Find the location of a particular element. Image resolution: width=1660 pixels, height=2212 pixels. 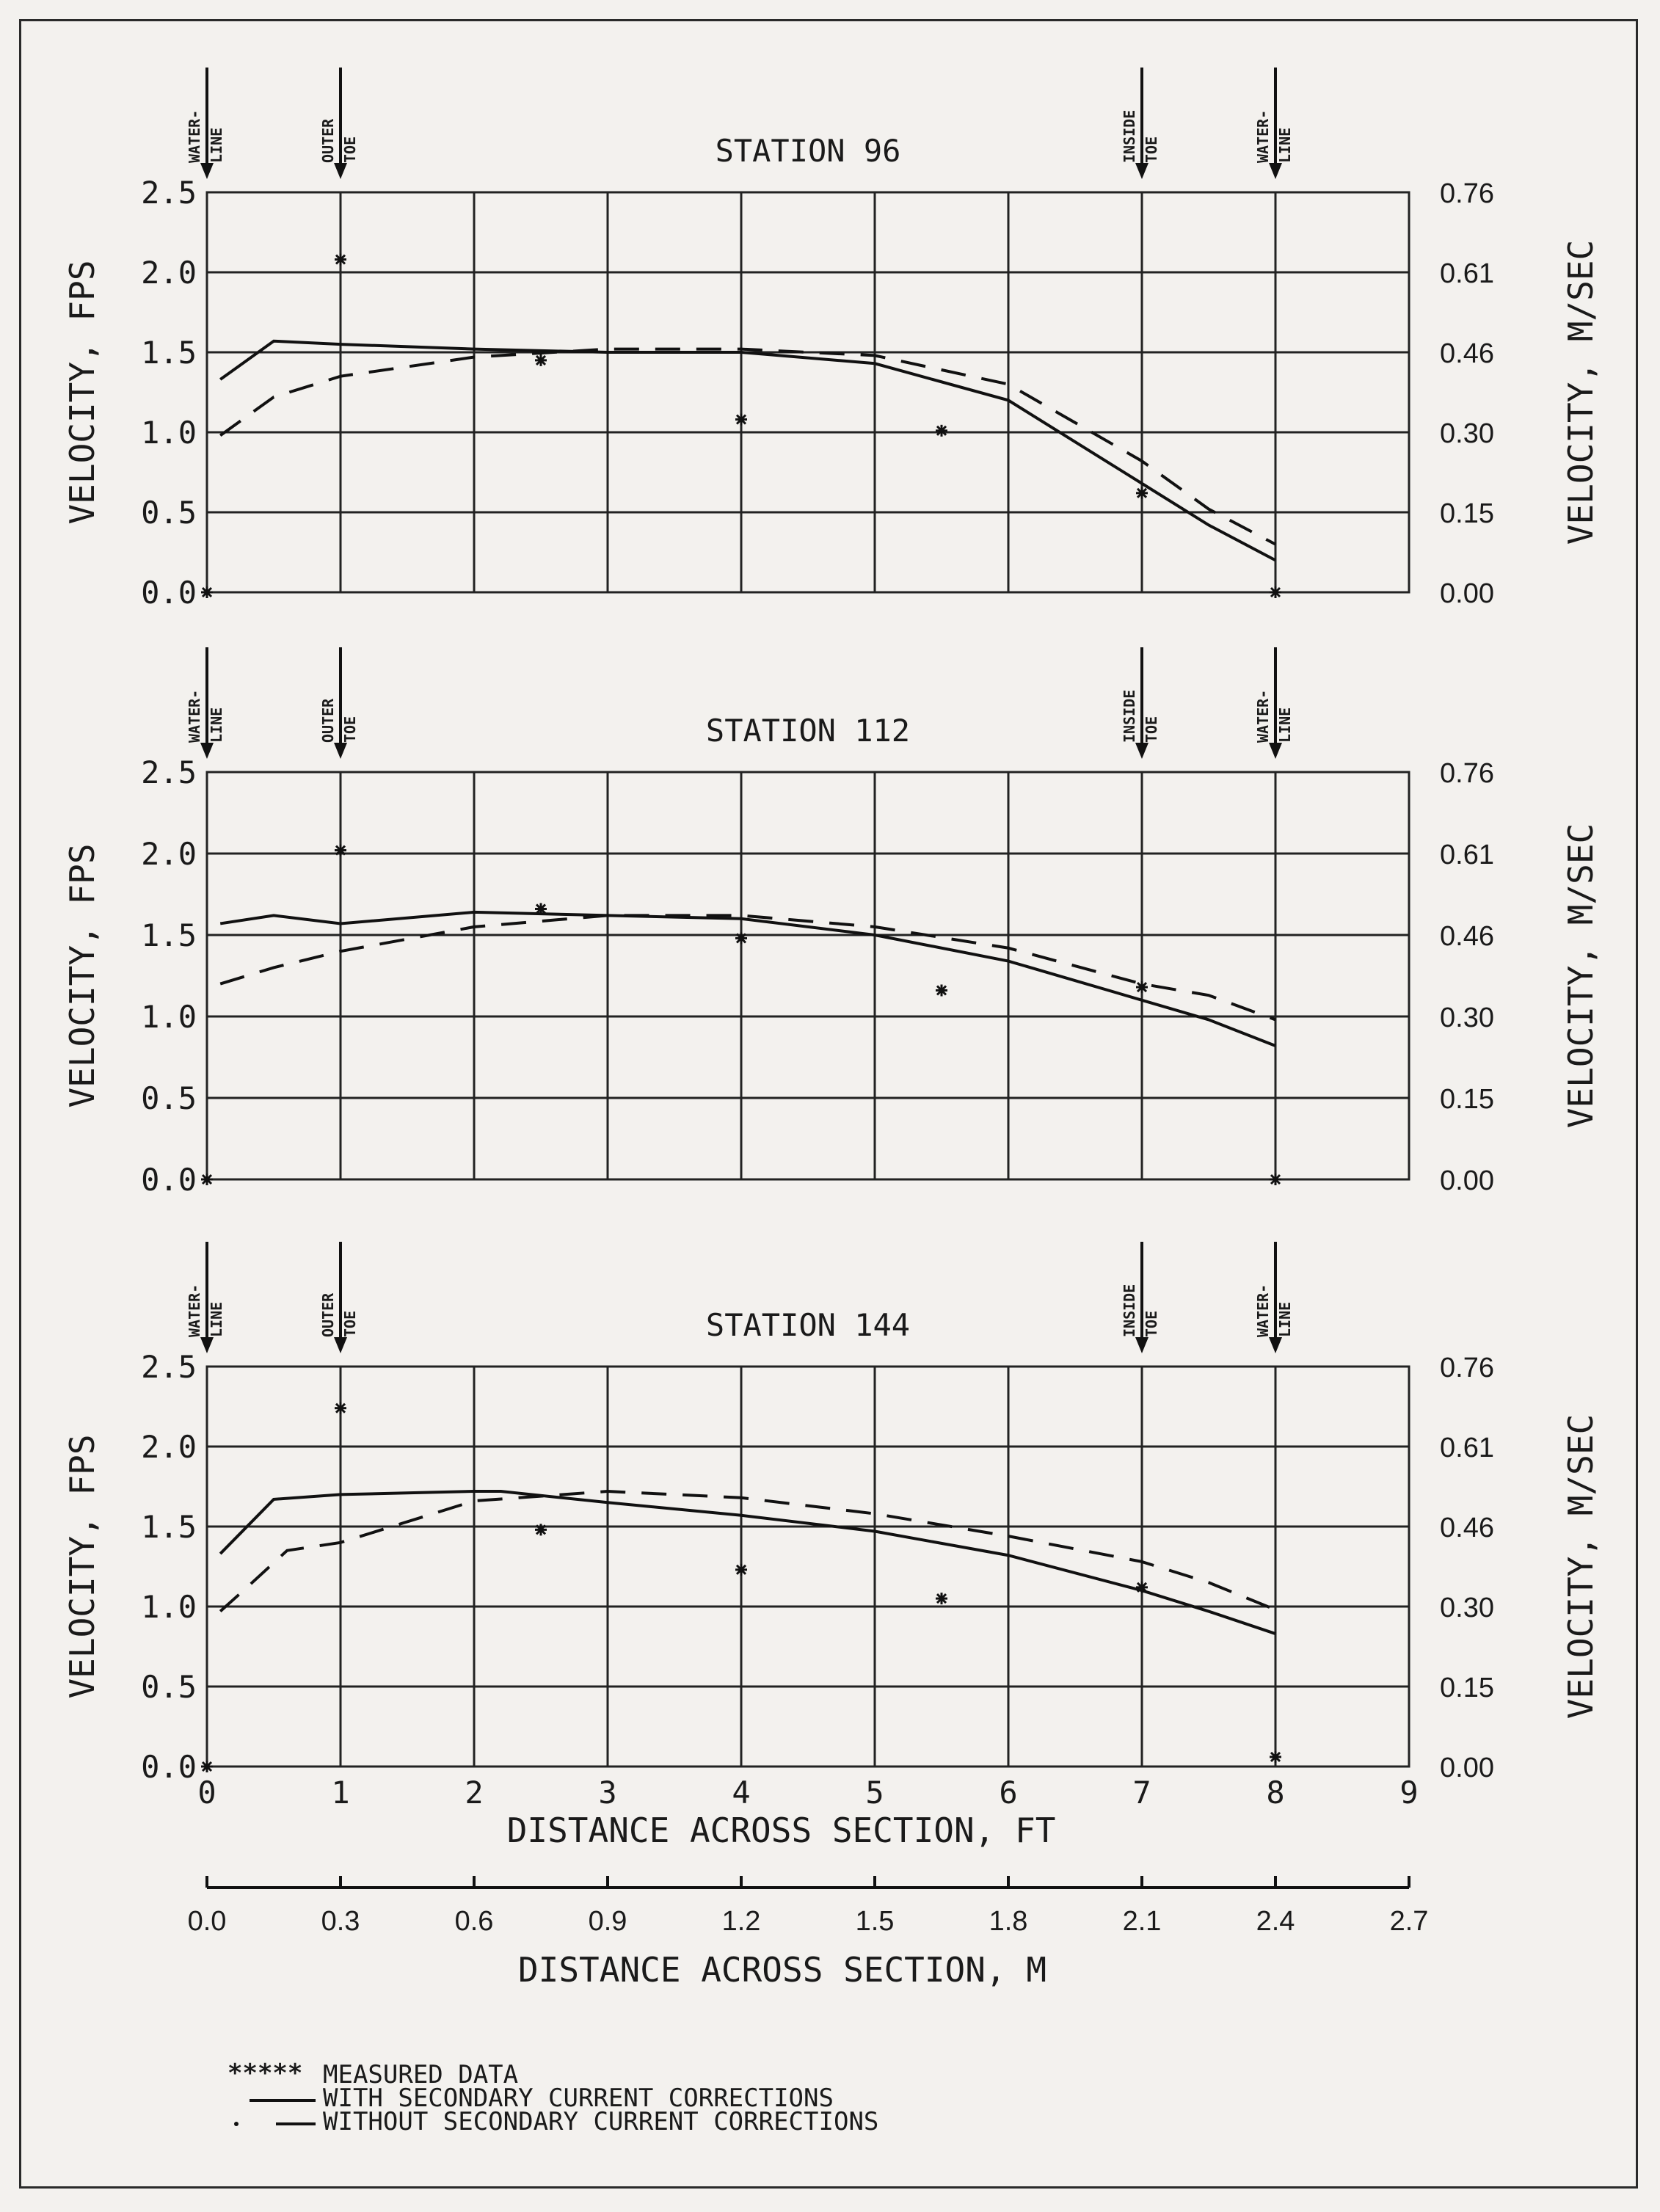

station-title: STATION 96 is located at coordinates (808, 151).